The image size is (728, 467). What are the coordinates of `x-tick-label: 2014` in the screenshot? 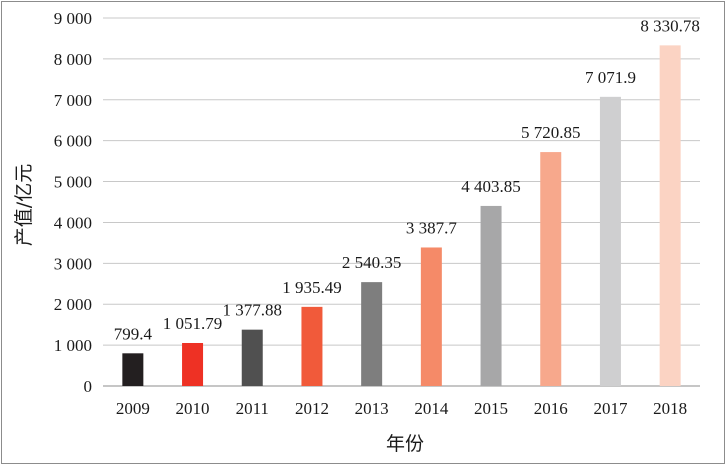 It's located at (431, 408).